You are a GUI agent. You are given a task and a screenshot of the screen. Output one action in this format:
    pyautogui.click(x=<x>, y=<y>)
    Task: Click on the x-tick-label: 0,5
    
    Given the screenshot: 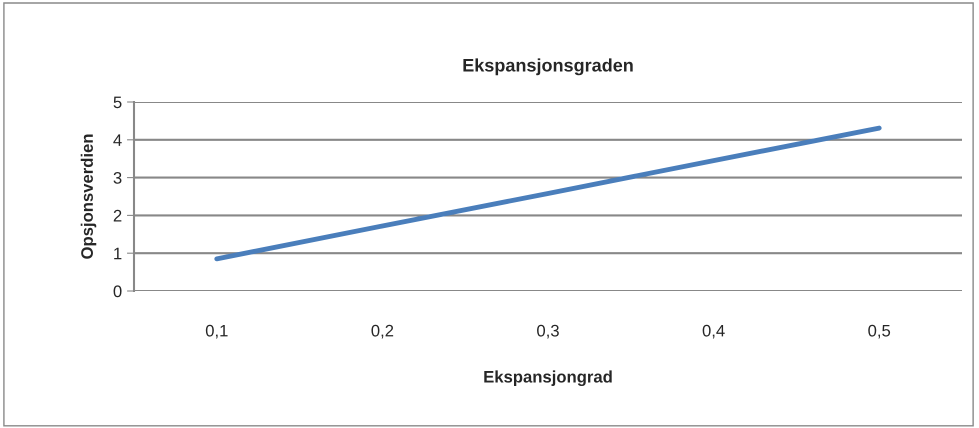 What is the action you would take?
    pyautogui.click(x=879, y=331)
    